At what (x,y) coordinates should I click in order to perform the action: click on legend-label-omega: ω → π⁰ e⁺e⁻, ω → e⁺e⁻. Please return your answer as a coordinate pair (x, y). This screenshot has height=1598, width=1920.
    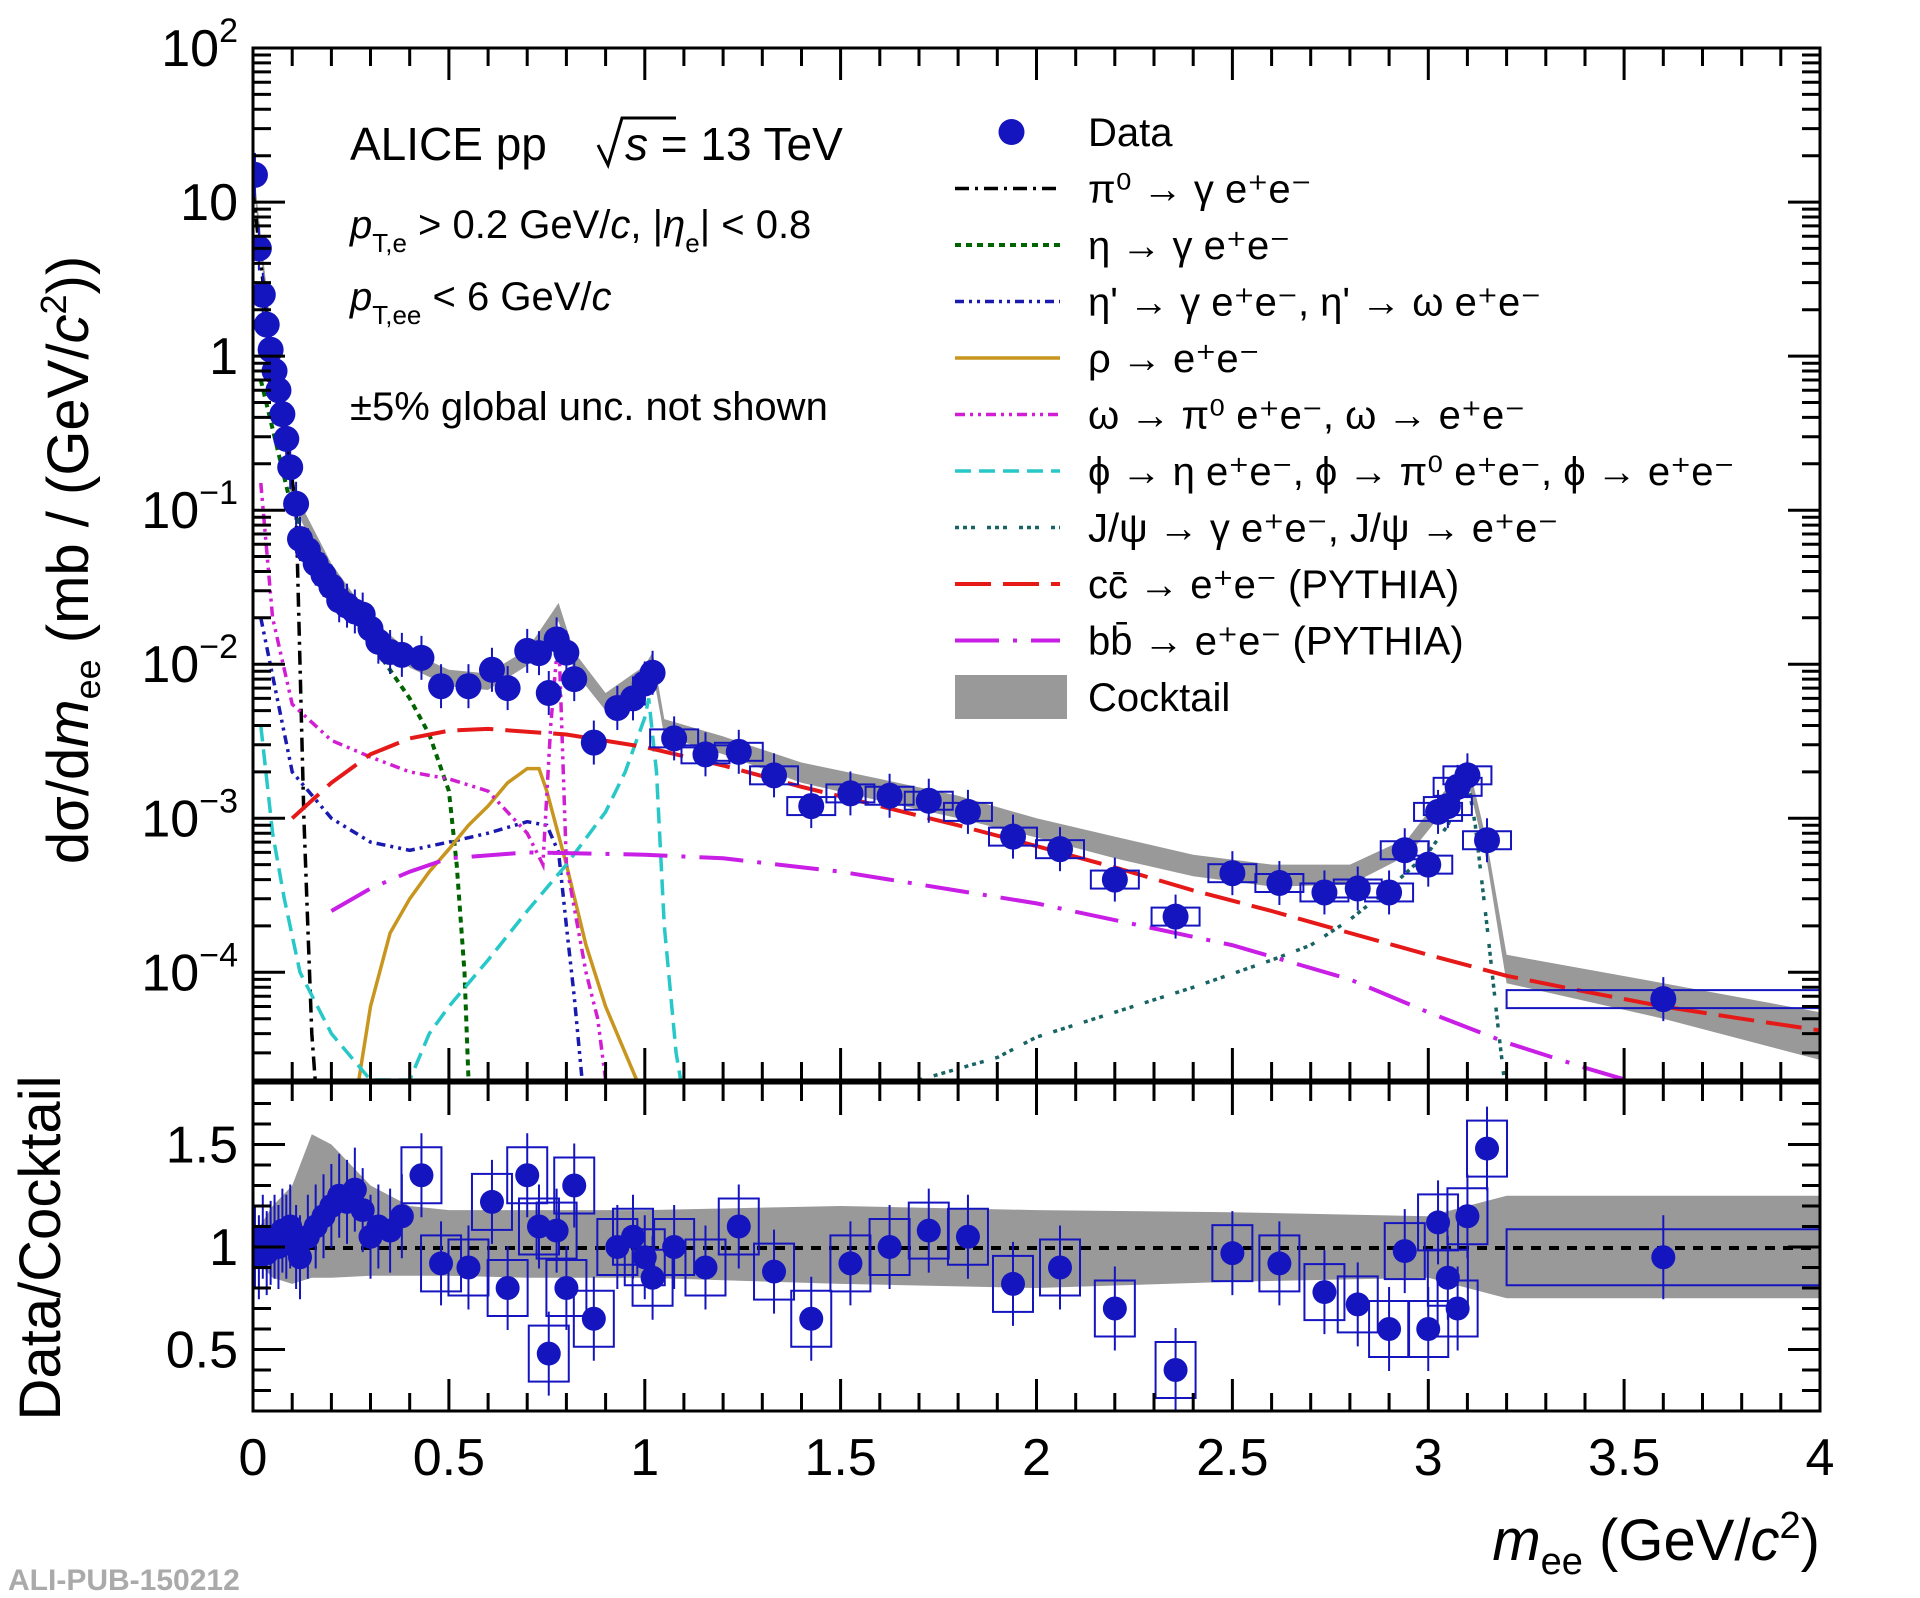
    Looking at the image, I should click on (1306, 416).